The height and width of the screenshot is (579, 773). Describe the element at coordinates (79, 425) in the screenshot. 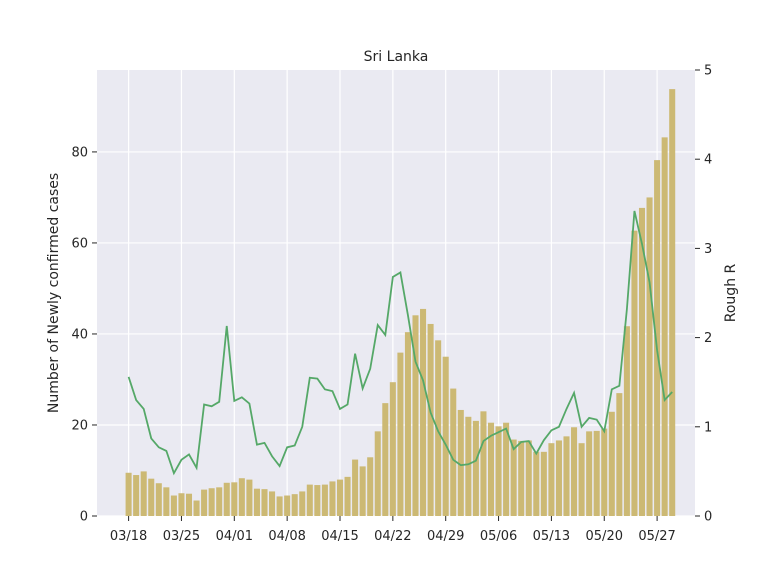

I see `y-tick-label: 20` at that location.